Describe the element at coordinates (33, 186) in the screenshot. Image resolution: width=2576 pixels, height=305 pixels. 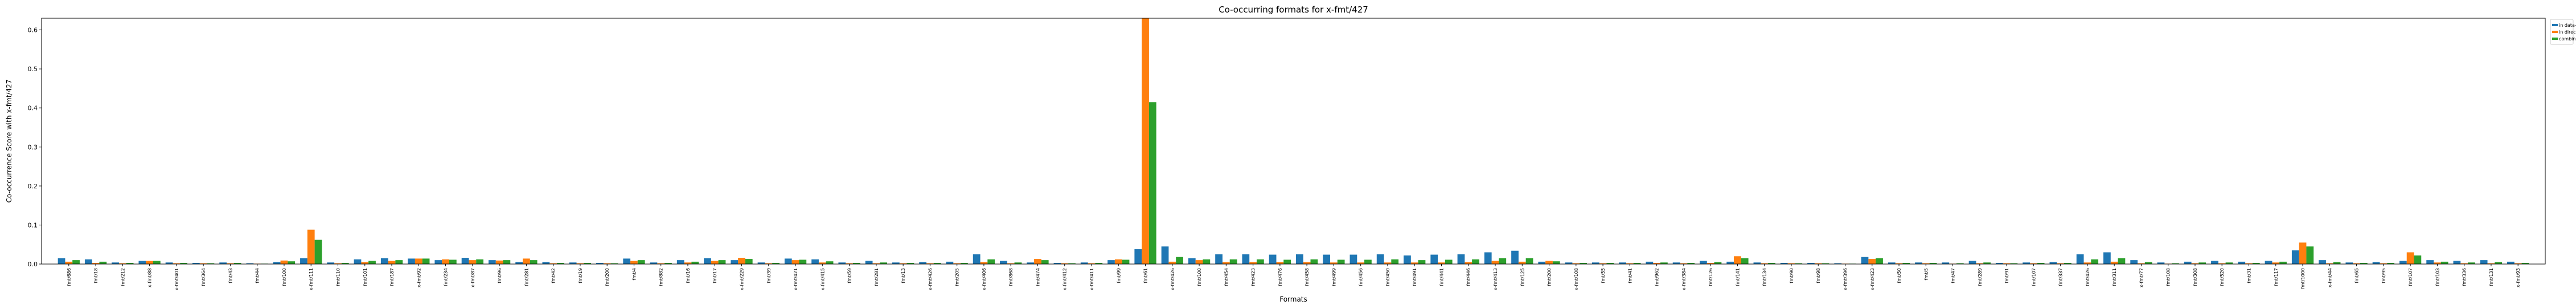
I see `y-tick-label: 0.2` at that location.